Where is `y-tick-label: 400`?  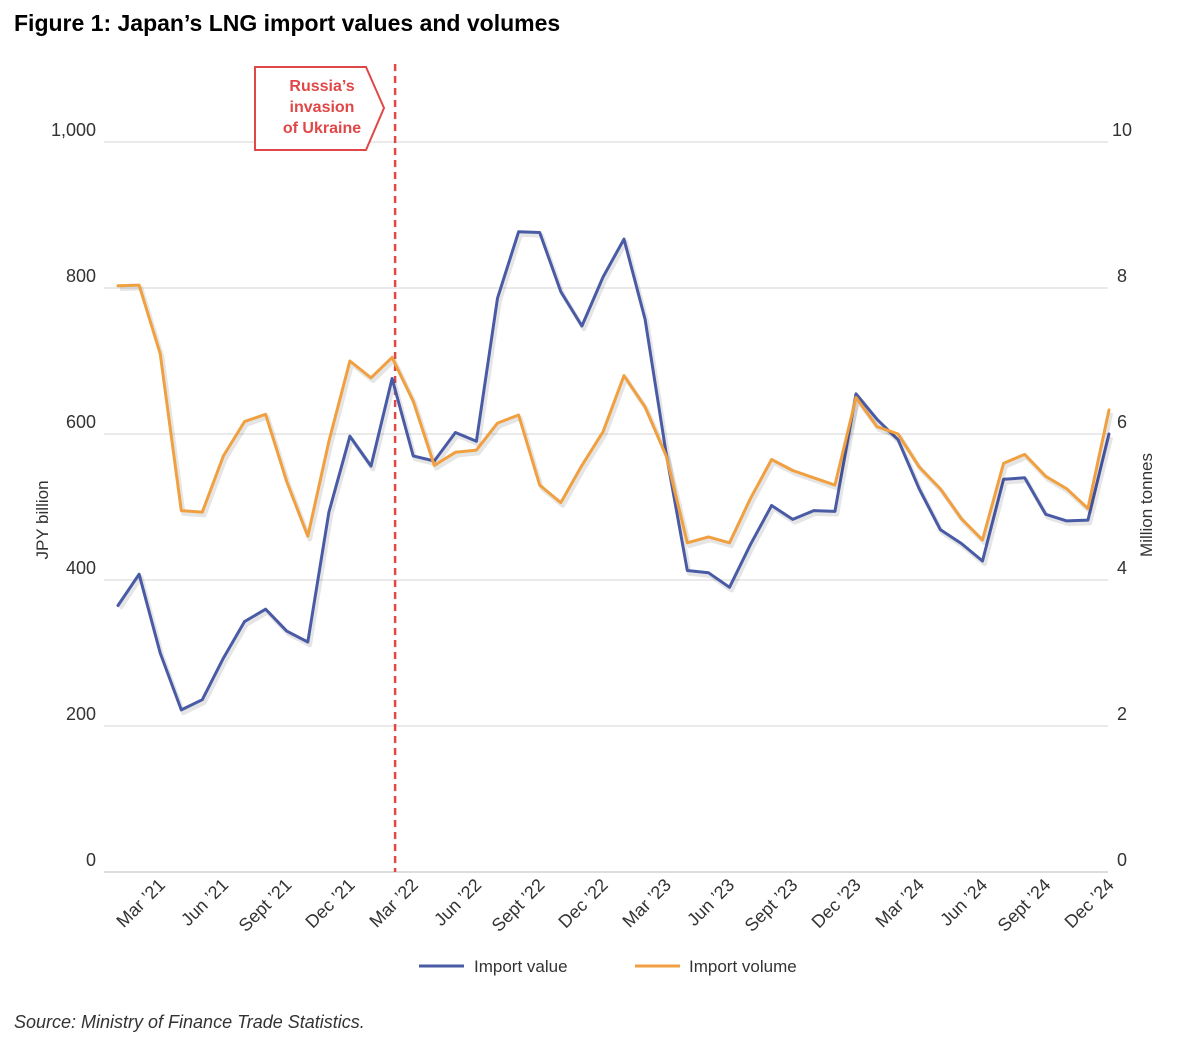 y-tick-label: 400 is located at coordinates (81, 568).